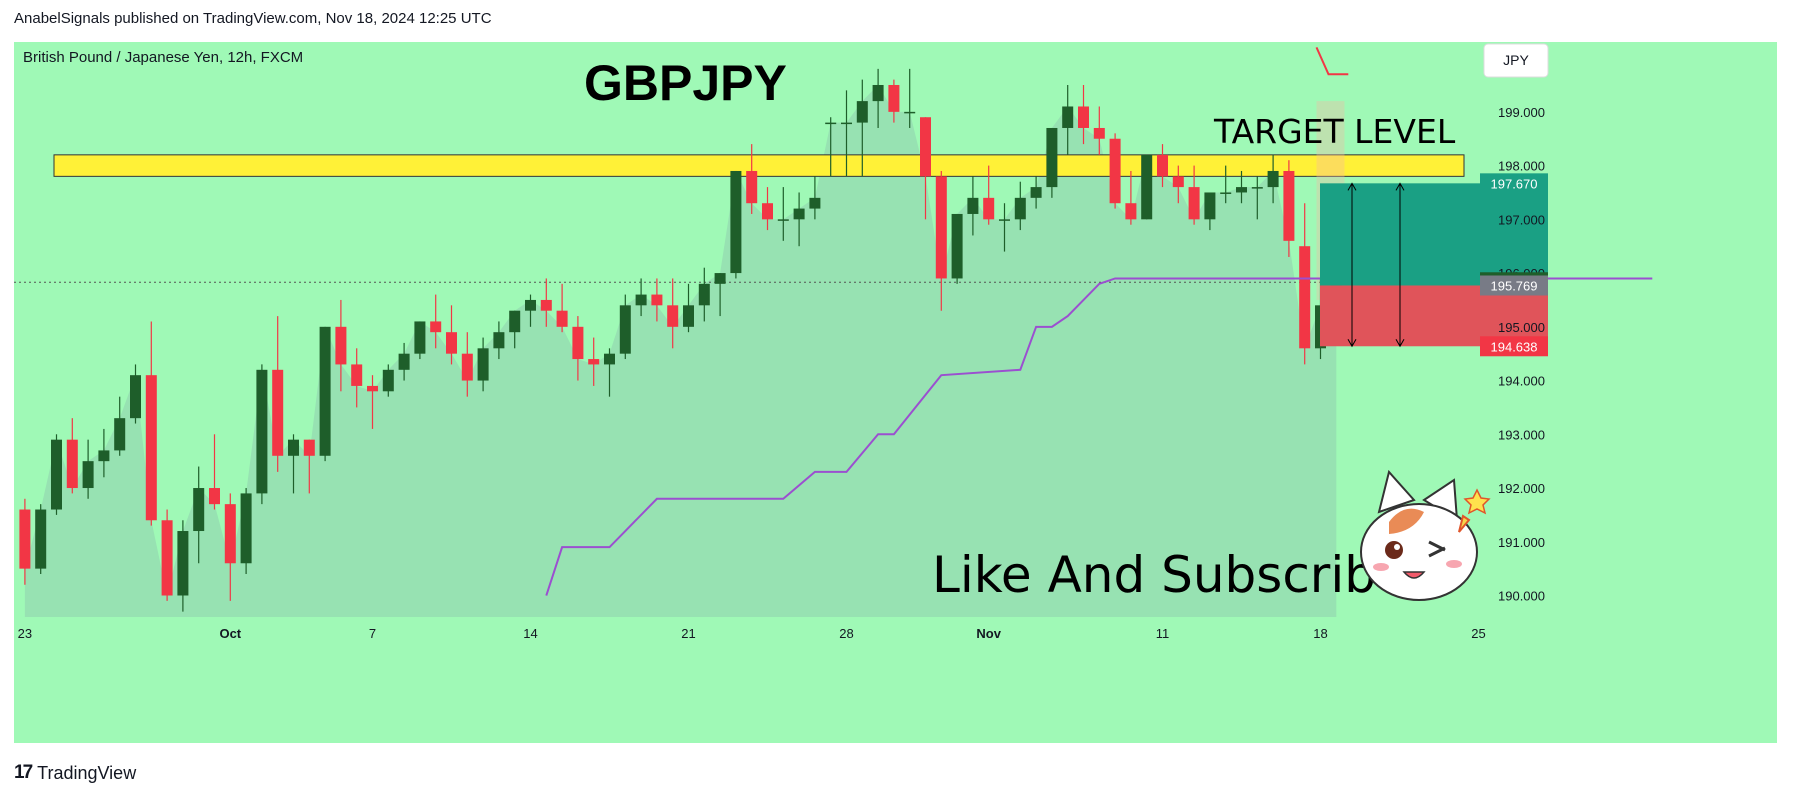 The image size is (1793, 798). Describe the element at coordinates (1332, 61) in the screenshot. I see `projection-line` at that location.